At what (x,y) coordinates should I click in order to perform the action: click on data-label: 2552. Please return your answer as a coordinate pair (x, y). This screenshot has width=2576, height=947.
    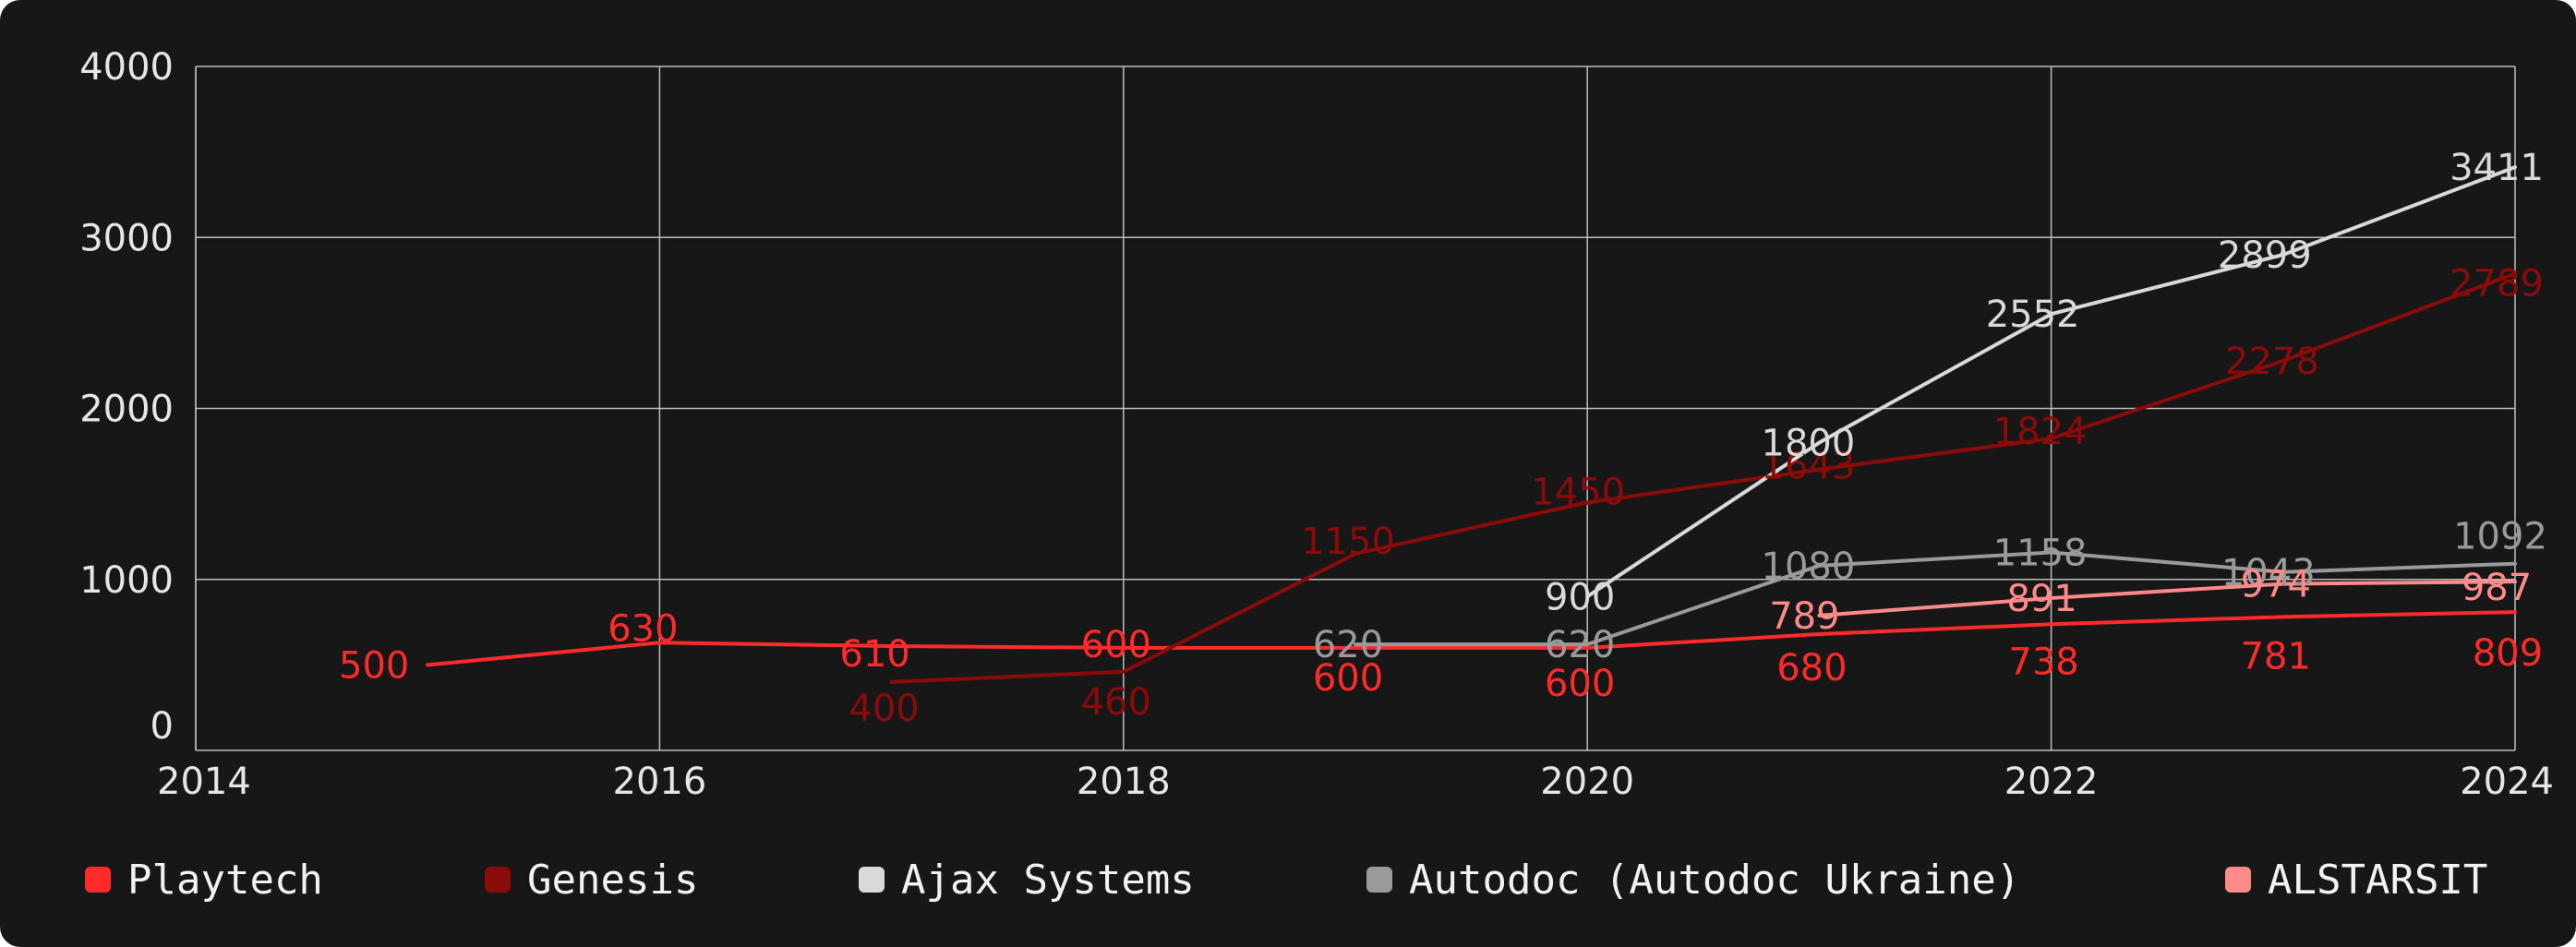
    Looking at the image, I should click on (2033, 315).